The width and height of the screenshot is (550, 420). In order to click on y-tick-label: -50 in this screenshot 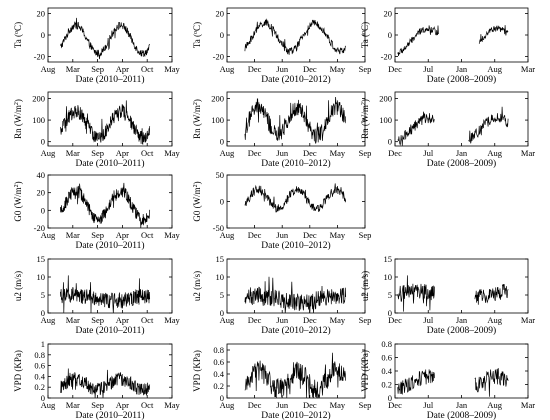, I will do `click(218, 228)`.